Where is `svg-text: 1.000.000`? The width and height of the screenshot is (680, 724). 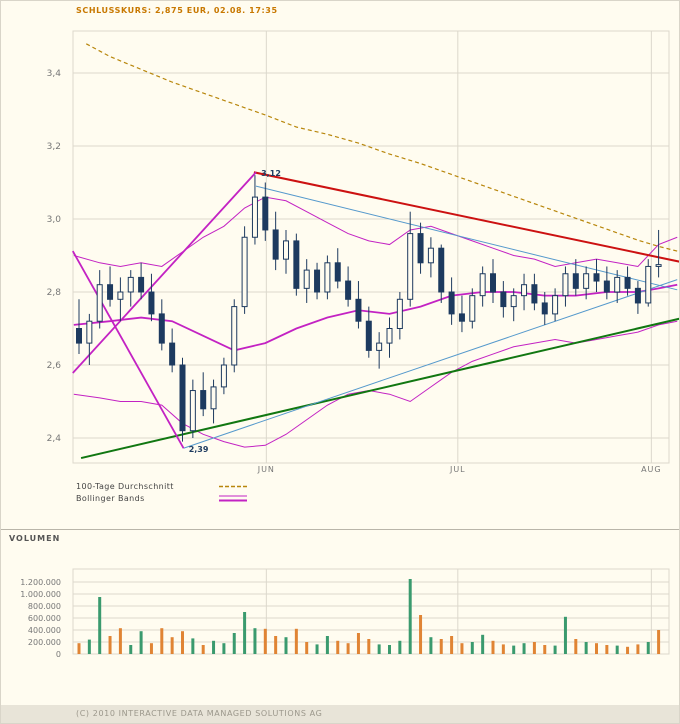 svg-text: 1.000.000 is located at coordinates (40, 594).